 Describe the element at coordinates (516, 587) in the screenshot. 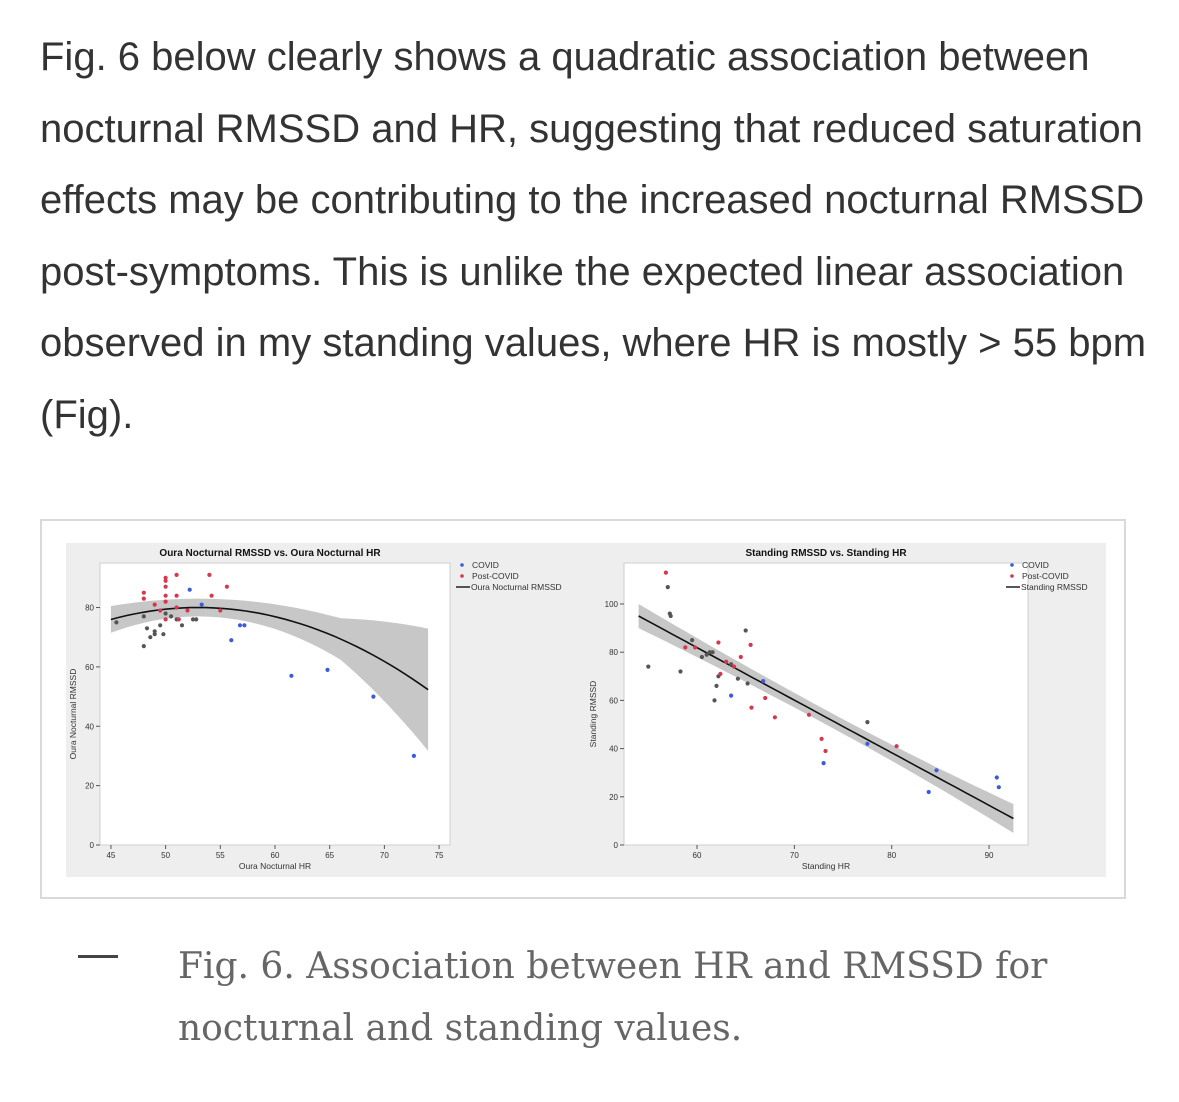

I see `chart1-legend-fit: Oura Nocturnal RMSSD` at that location.